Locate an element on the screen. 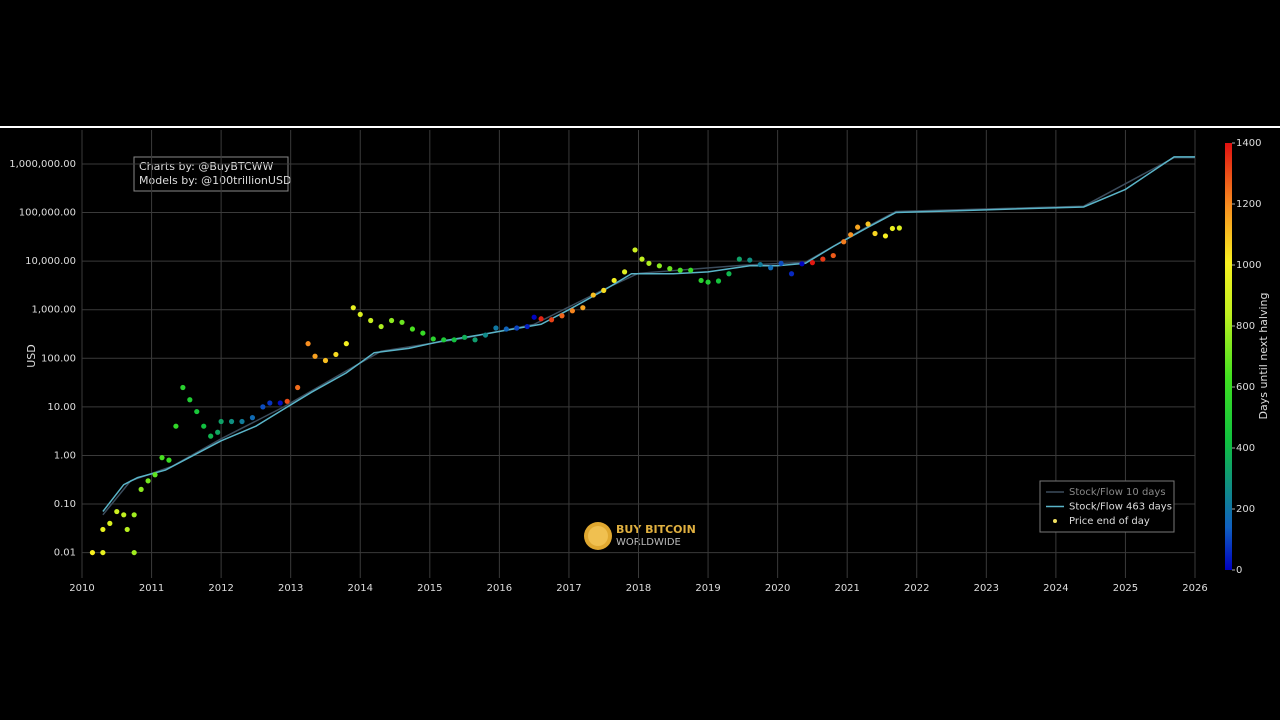 This screenshot has width=1280, height=720. x-tick-label: 2011 is located at coordinates (151, 588).